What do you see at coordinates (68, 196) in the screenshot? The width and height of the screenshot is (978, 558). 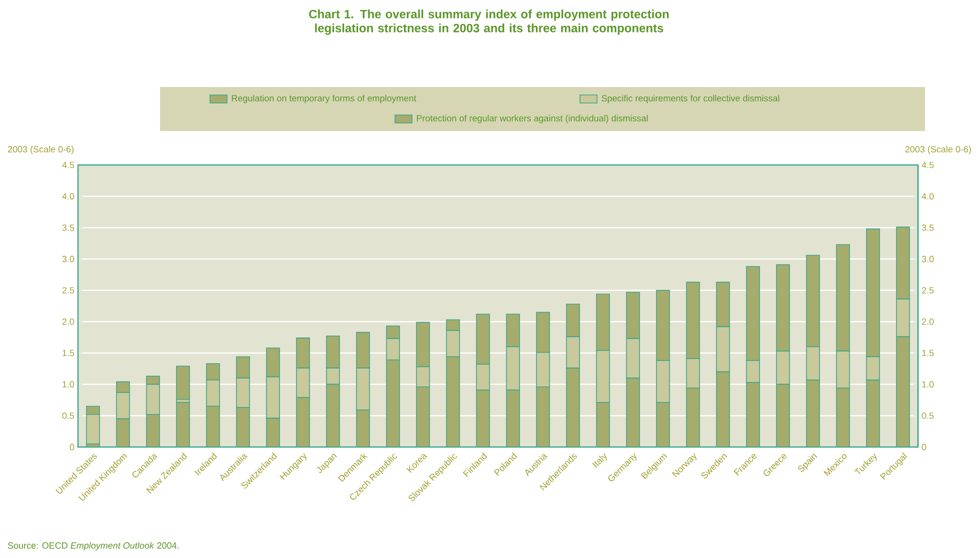 I see `y-tick-label: 4.0` at bounding box center [68, 196].